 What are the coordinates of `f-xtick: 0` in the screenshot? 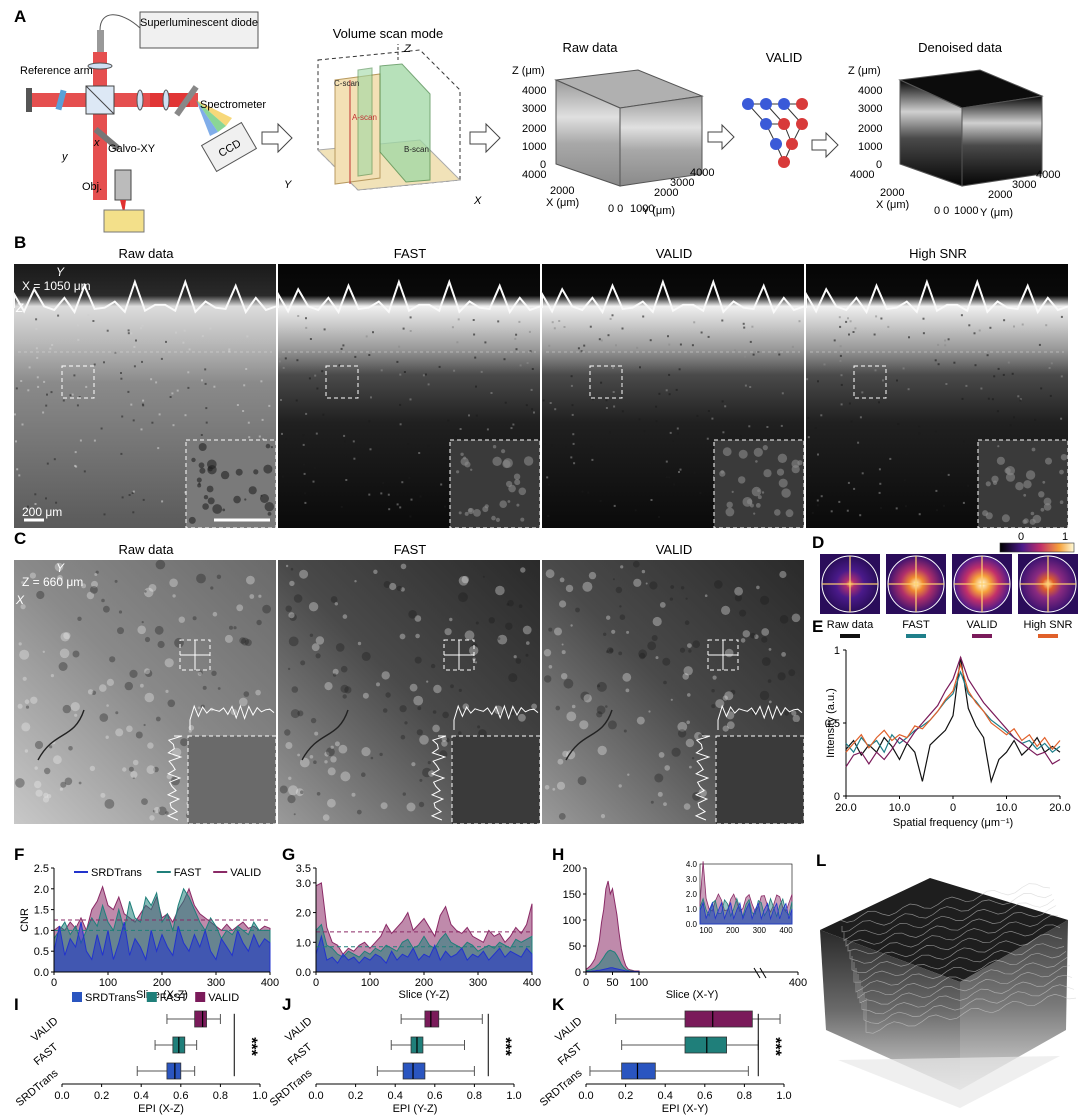 It's located at (54, 983).